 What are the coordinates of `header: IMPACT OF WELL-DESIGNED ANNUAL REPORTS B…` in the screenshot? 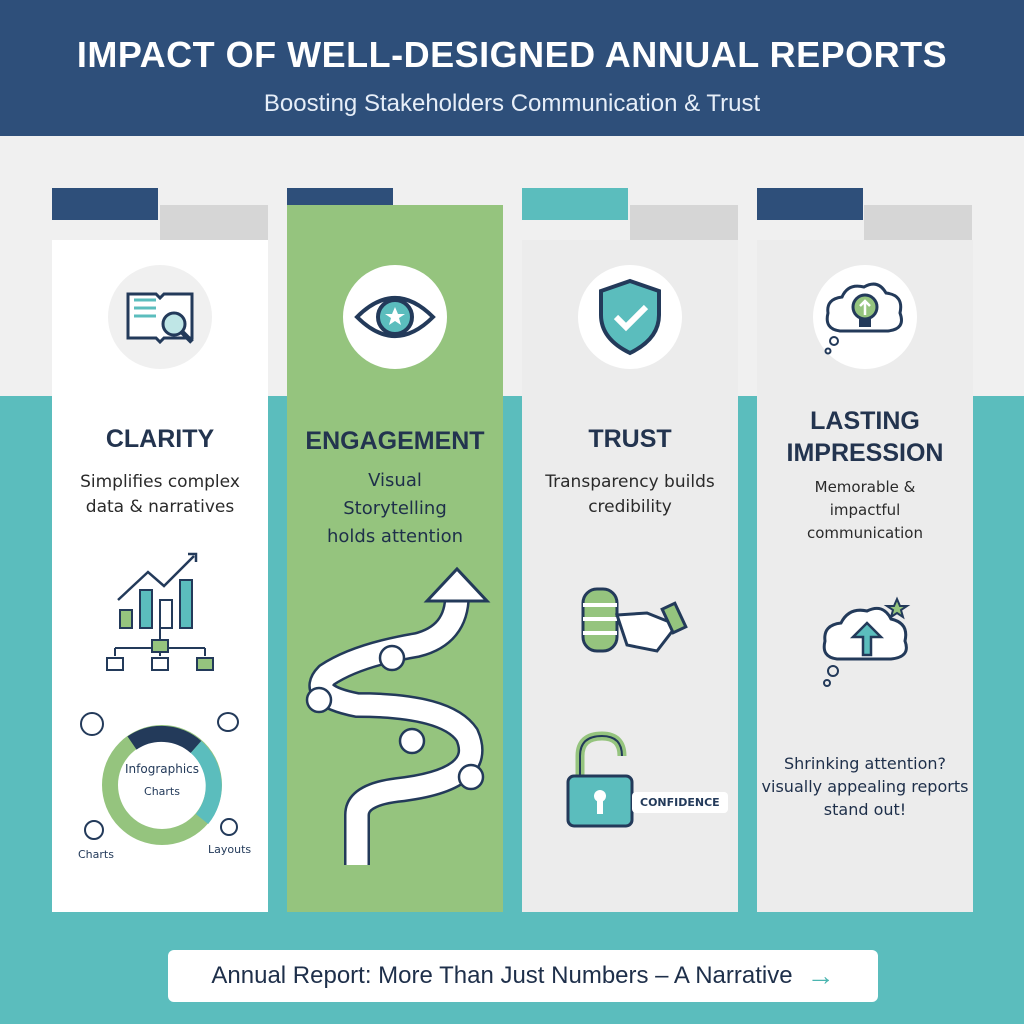 It's located at (512, 68).